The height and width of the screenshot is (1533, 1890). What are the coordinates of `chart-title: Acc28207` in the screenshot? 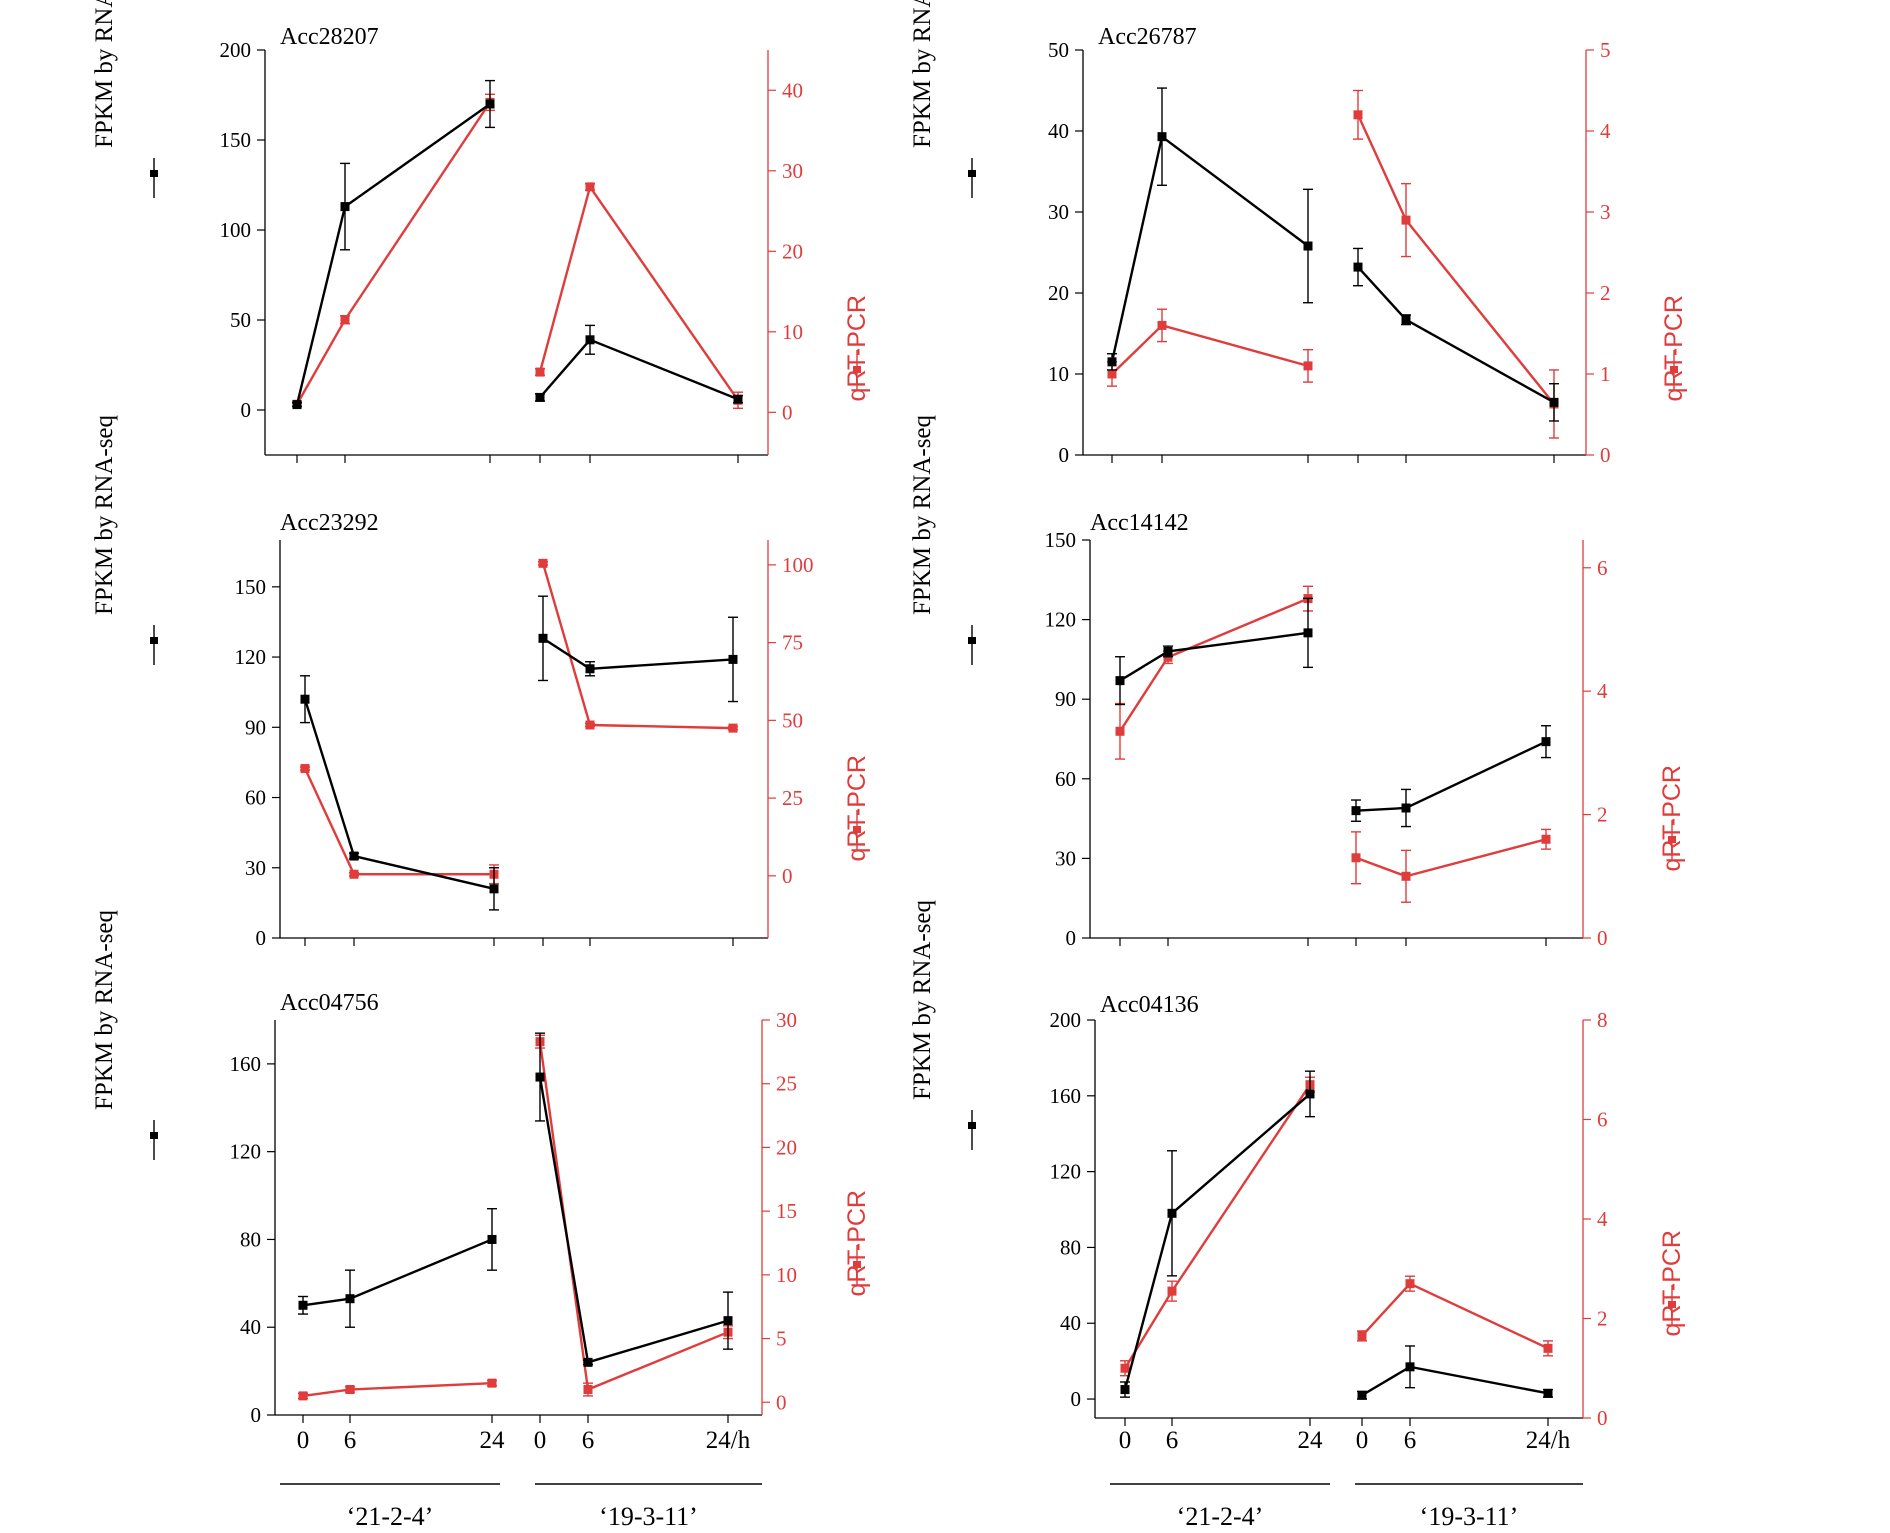 It's located at (329, 37).